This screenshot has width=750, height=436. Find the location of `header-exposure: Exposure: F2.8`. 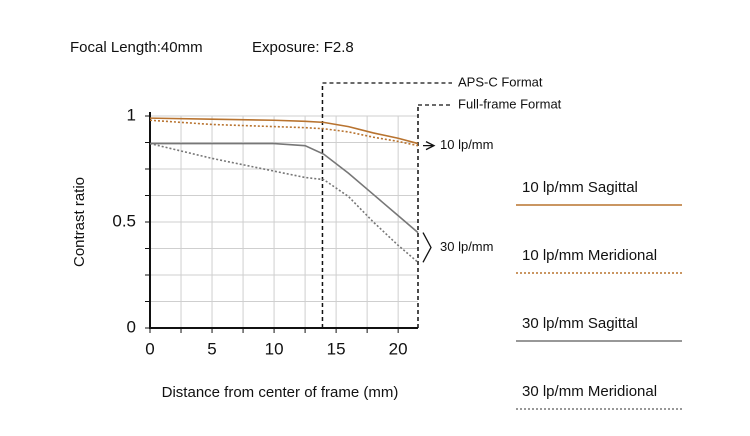

header-exposure: Exposure: F2.8 is located at coordinates (303, 47).